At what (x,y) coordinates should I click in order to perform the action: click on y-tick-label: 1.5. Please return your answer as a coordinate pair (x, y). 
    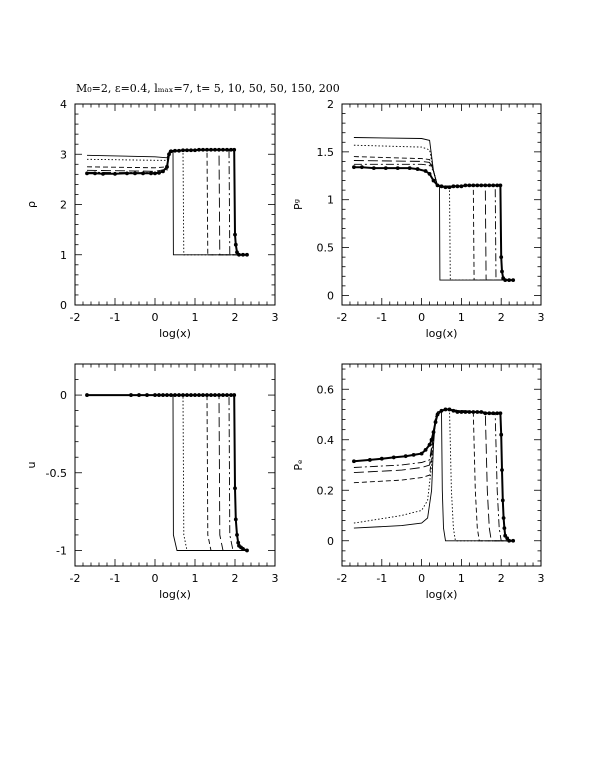
    Looking at the image, I should click on (326, 152).